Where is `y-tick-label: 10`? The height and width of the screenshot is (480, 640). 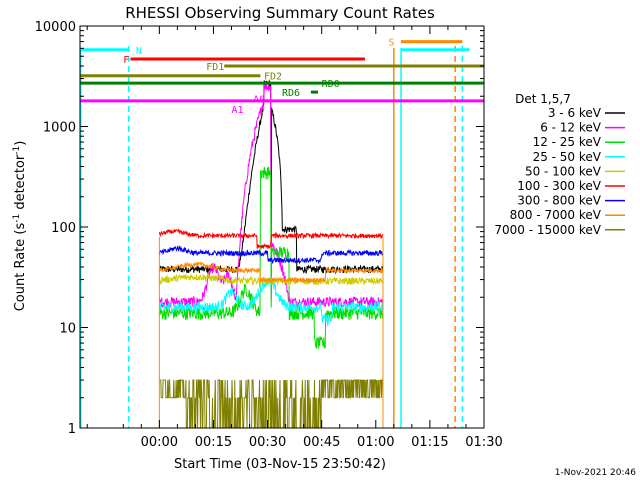
y-tick-label: 10 is located at coordinates (67, 329).